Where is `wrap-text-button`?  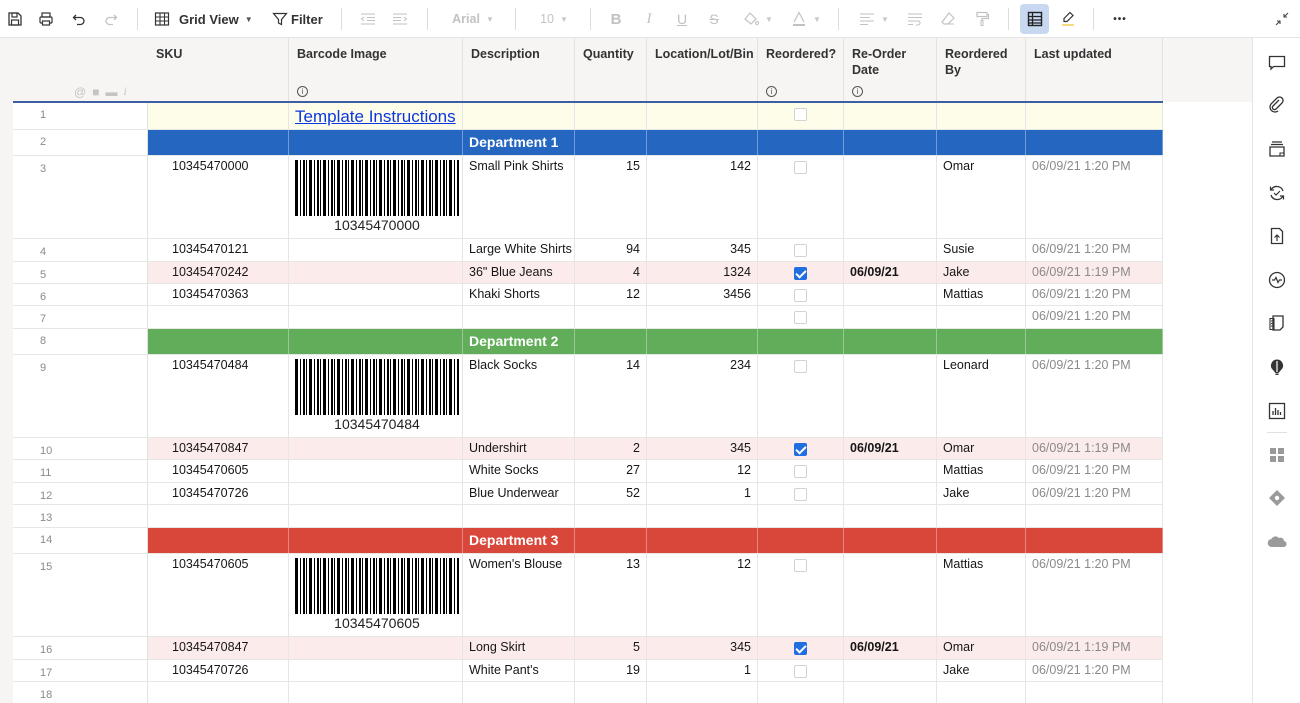
wrap-text-button is located at coordinates (915, 19).